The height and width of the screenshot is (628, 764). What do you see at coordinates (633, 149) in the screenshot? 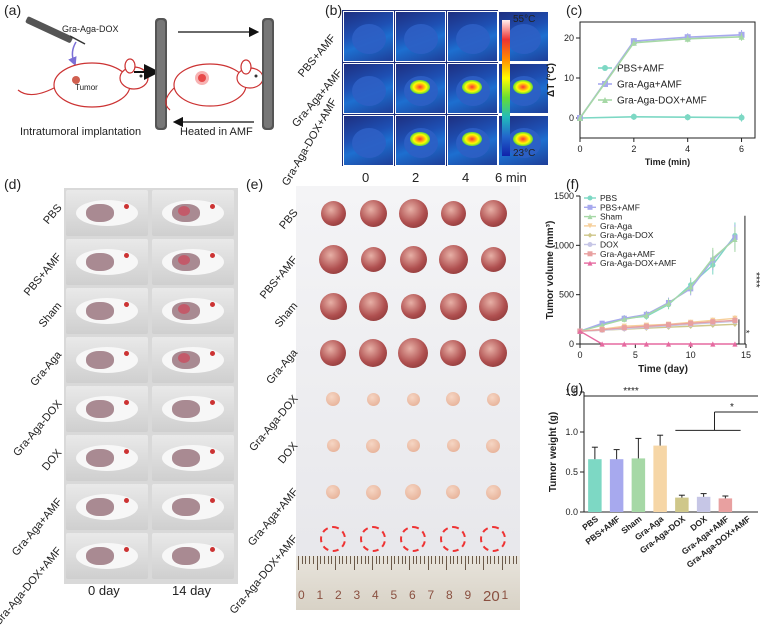
I see `x-tick-label: 2` at bounding box center [633, 149].